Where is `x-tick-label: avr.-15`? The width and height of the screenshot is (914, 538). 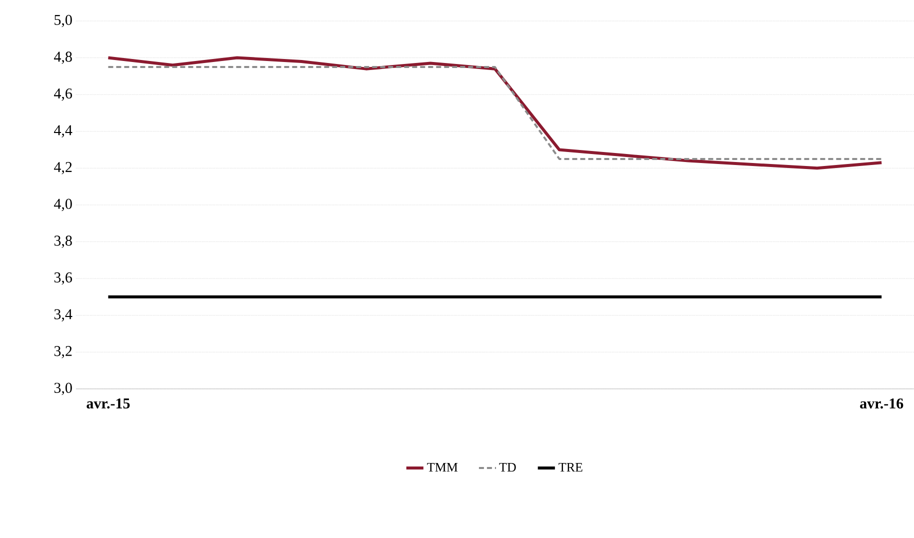 x-tick-label: avr.-15 is located at coordinates (108, 403).